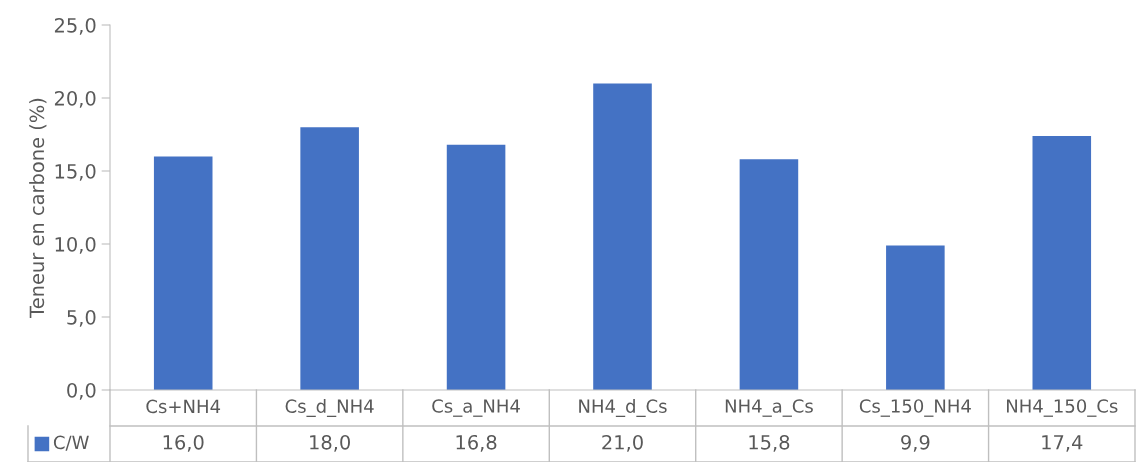 Image resolution: width=1138 pixels, height=462 pixels. Describe the element at coordinates (915, 408) in the screenshot. I see `x-tick-label: Cs_150_NH4` at that location.